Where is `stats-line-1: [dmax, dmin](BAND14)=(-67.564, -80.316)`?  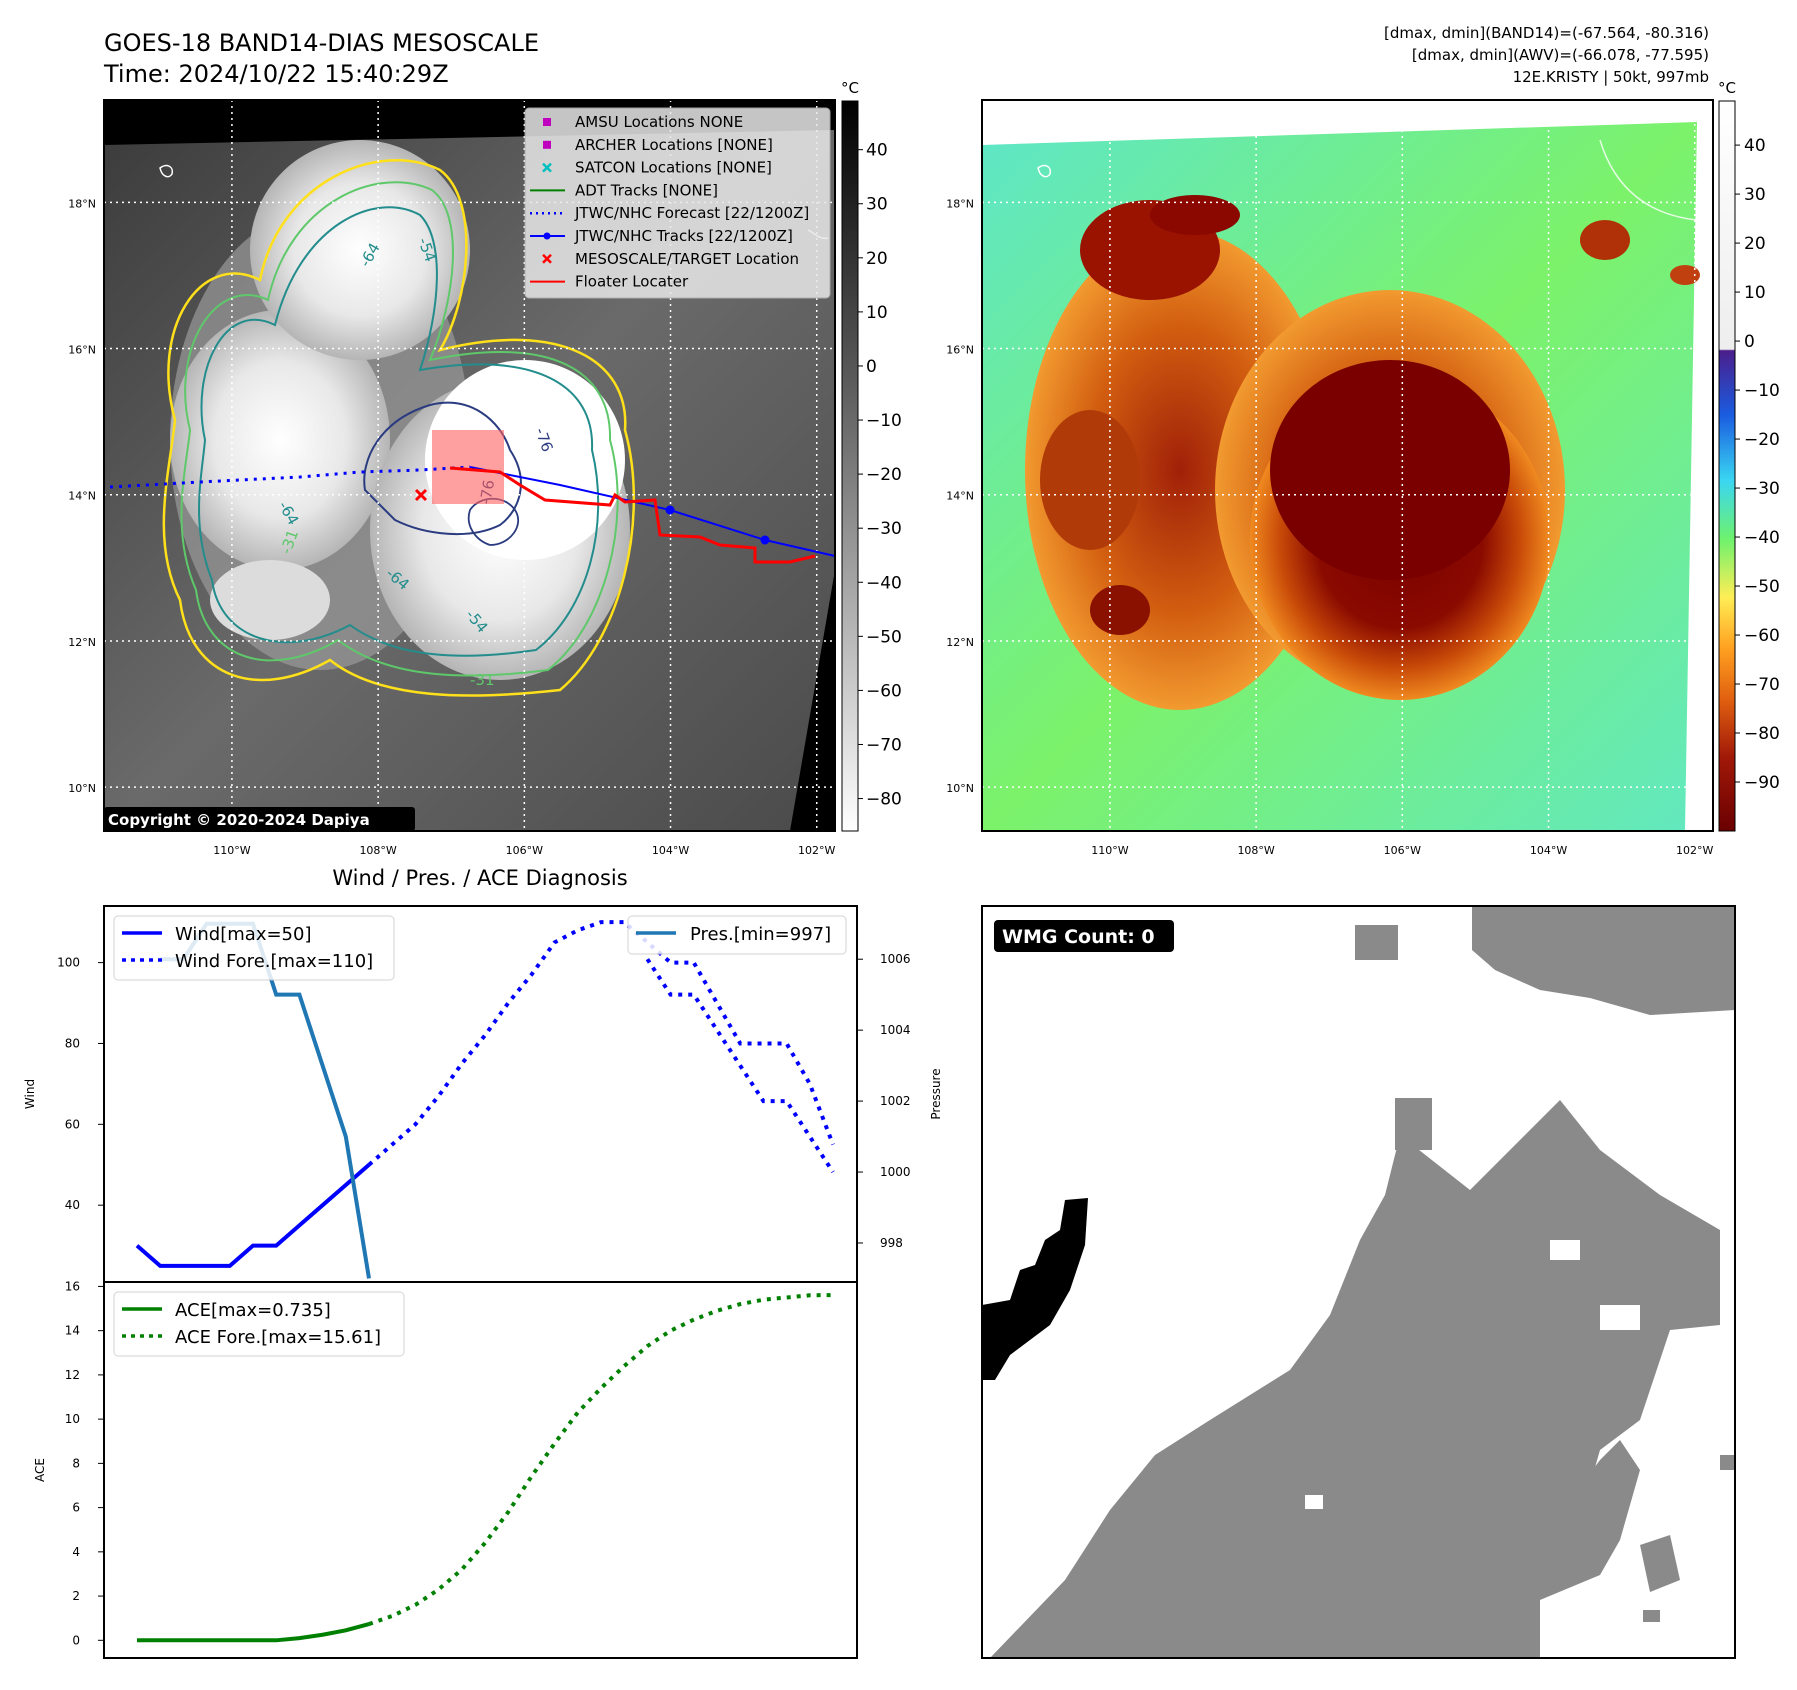
stats-line-1: [dmax, dmin](BAND14)=(-67.564, -80.316) is located at coordinates (1546, 33).